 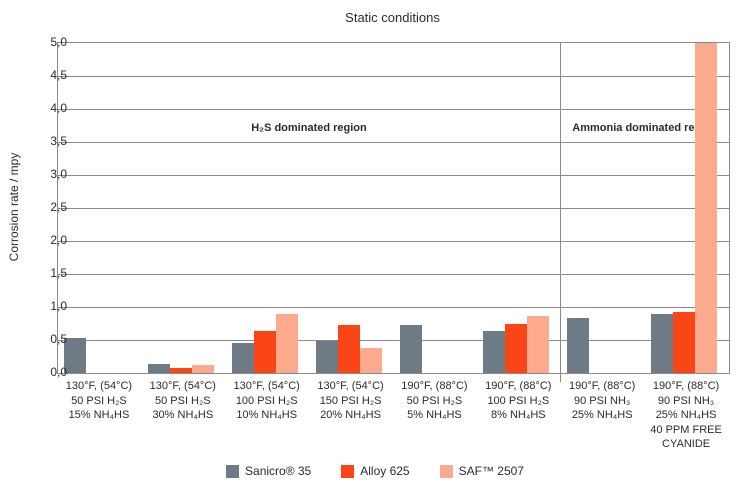 I want to click on x-category-label-4: 130°F, (54°C) 150 PSI H₂S 20% NH₄HS, so click(x=351, y=415).